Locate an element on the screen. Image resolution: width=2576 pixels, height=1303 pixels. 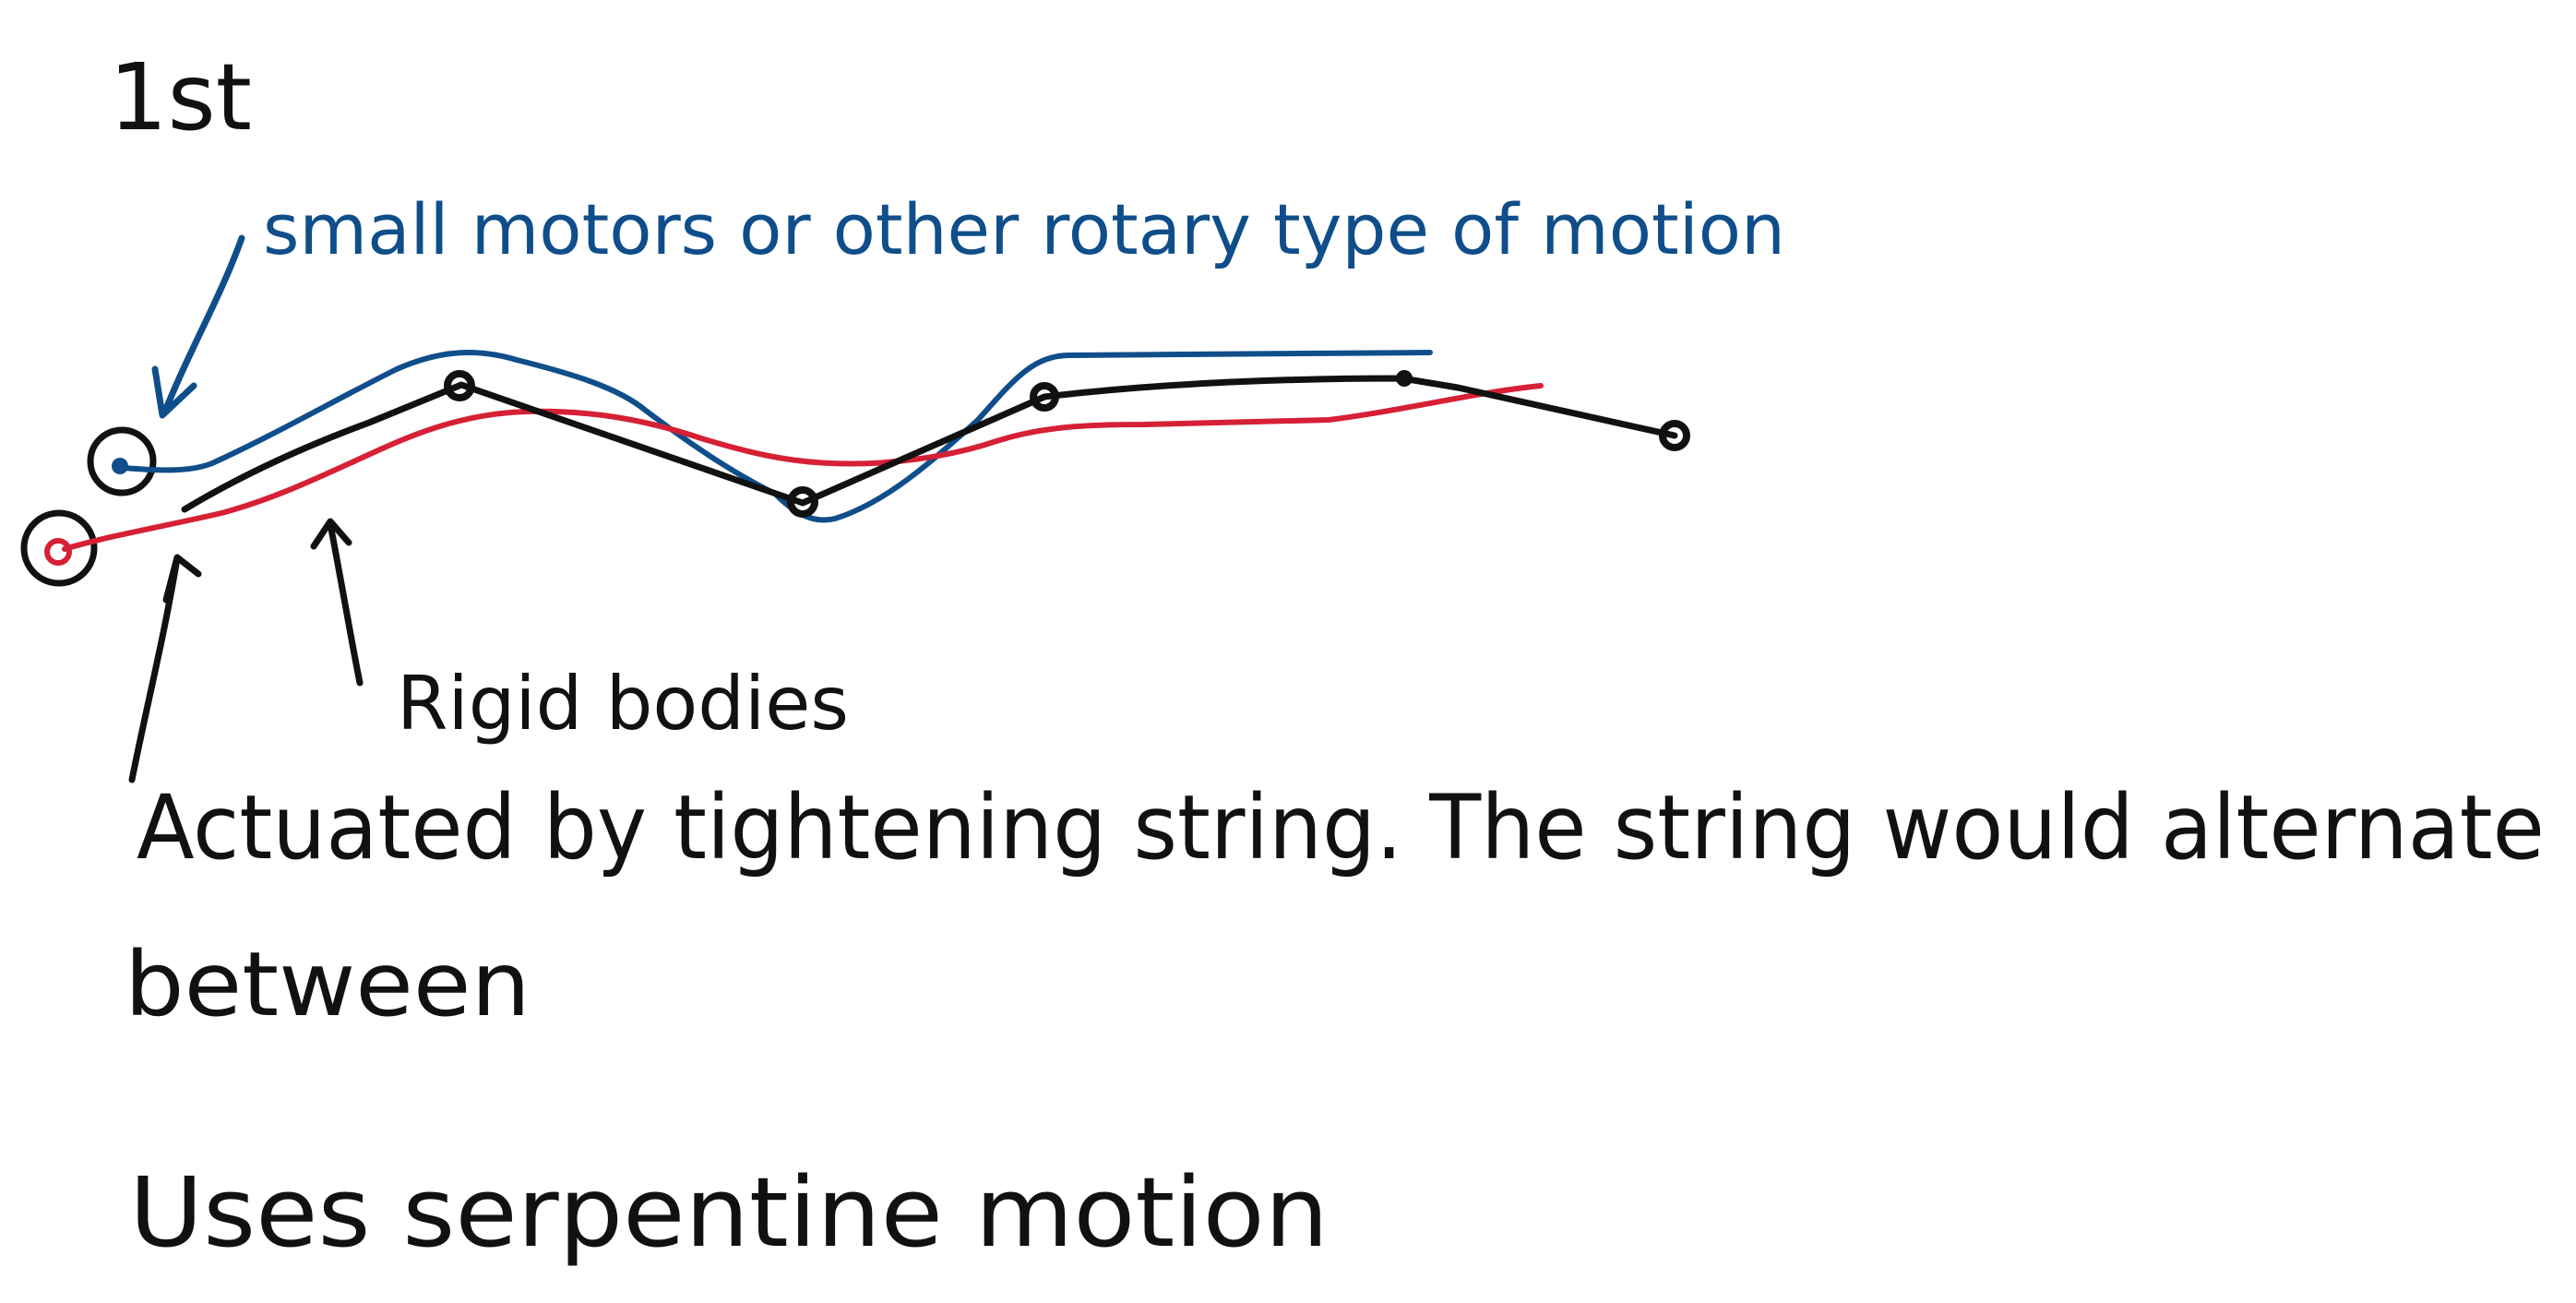
actuated-arrow-head is located at coordinates (182, 579).